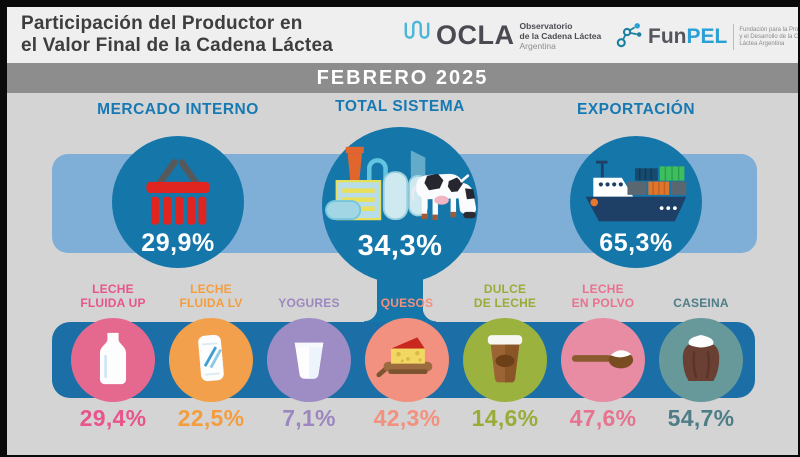 This screenshot has width=800, height=457. I want to click on funpel-wordmark-pel: PEL, so click(707, 36).